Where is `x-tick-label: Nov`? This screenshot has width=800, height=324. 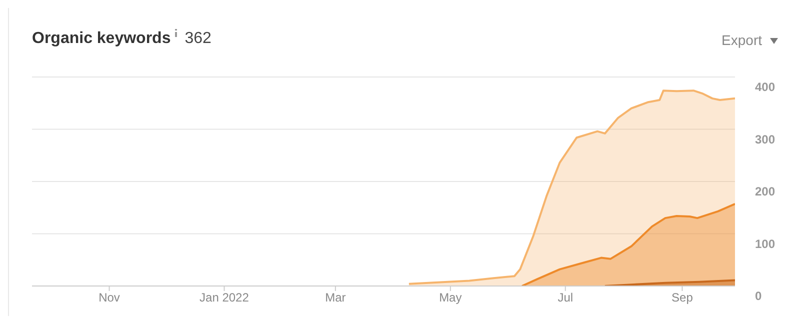 x-tick-label: Nov is located at coordinates (109, 297).